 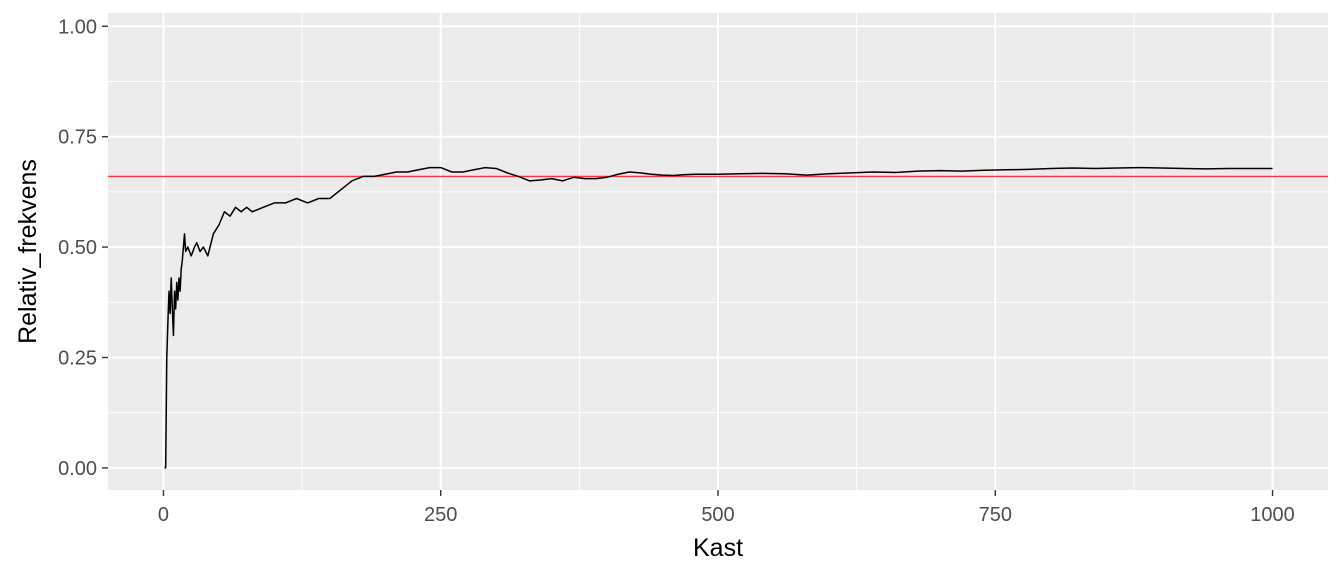 What do you see at coordinates (77, 248) in the screenshot?
I see `y-tick-label: 0.50` at bounding box center [77, 248].